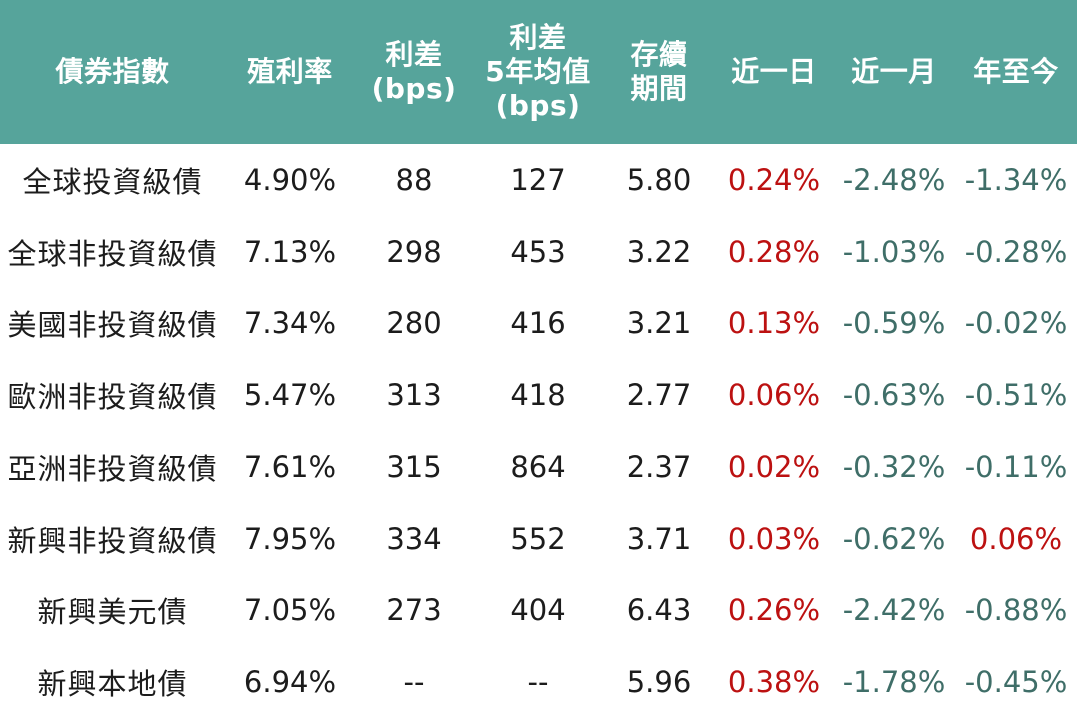  Describe the element at coordinates (659, 251) in the screenshot. I see `duration-cell: 3.22` at that location.